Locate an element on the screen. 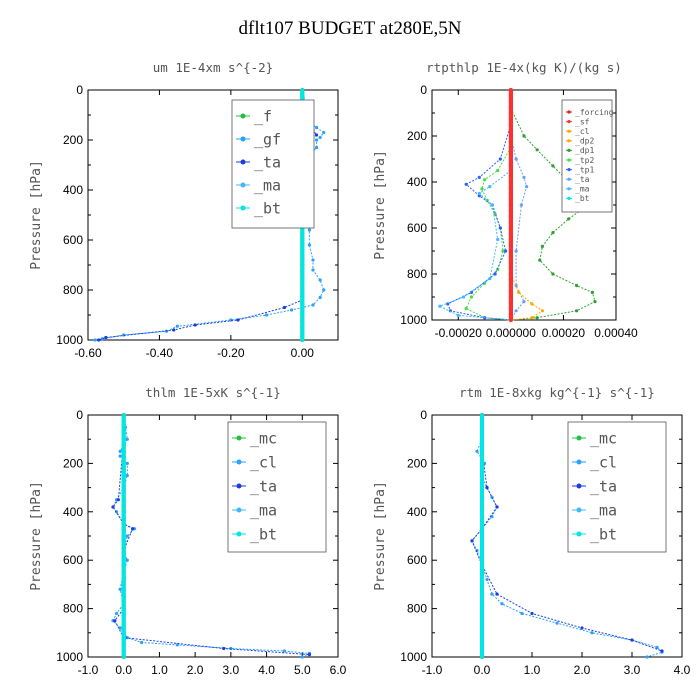  legend-label: _cl is located at coordinates (603, 462).